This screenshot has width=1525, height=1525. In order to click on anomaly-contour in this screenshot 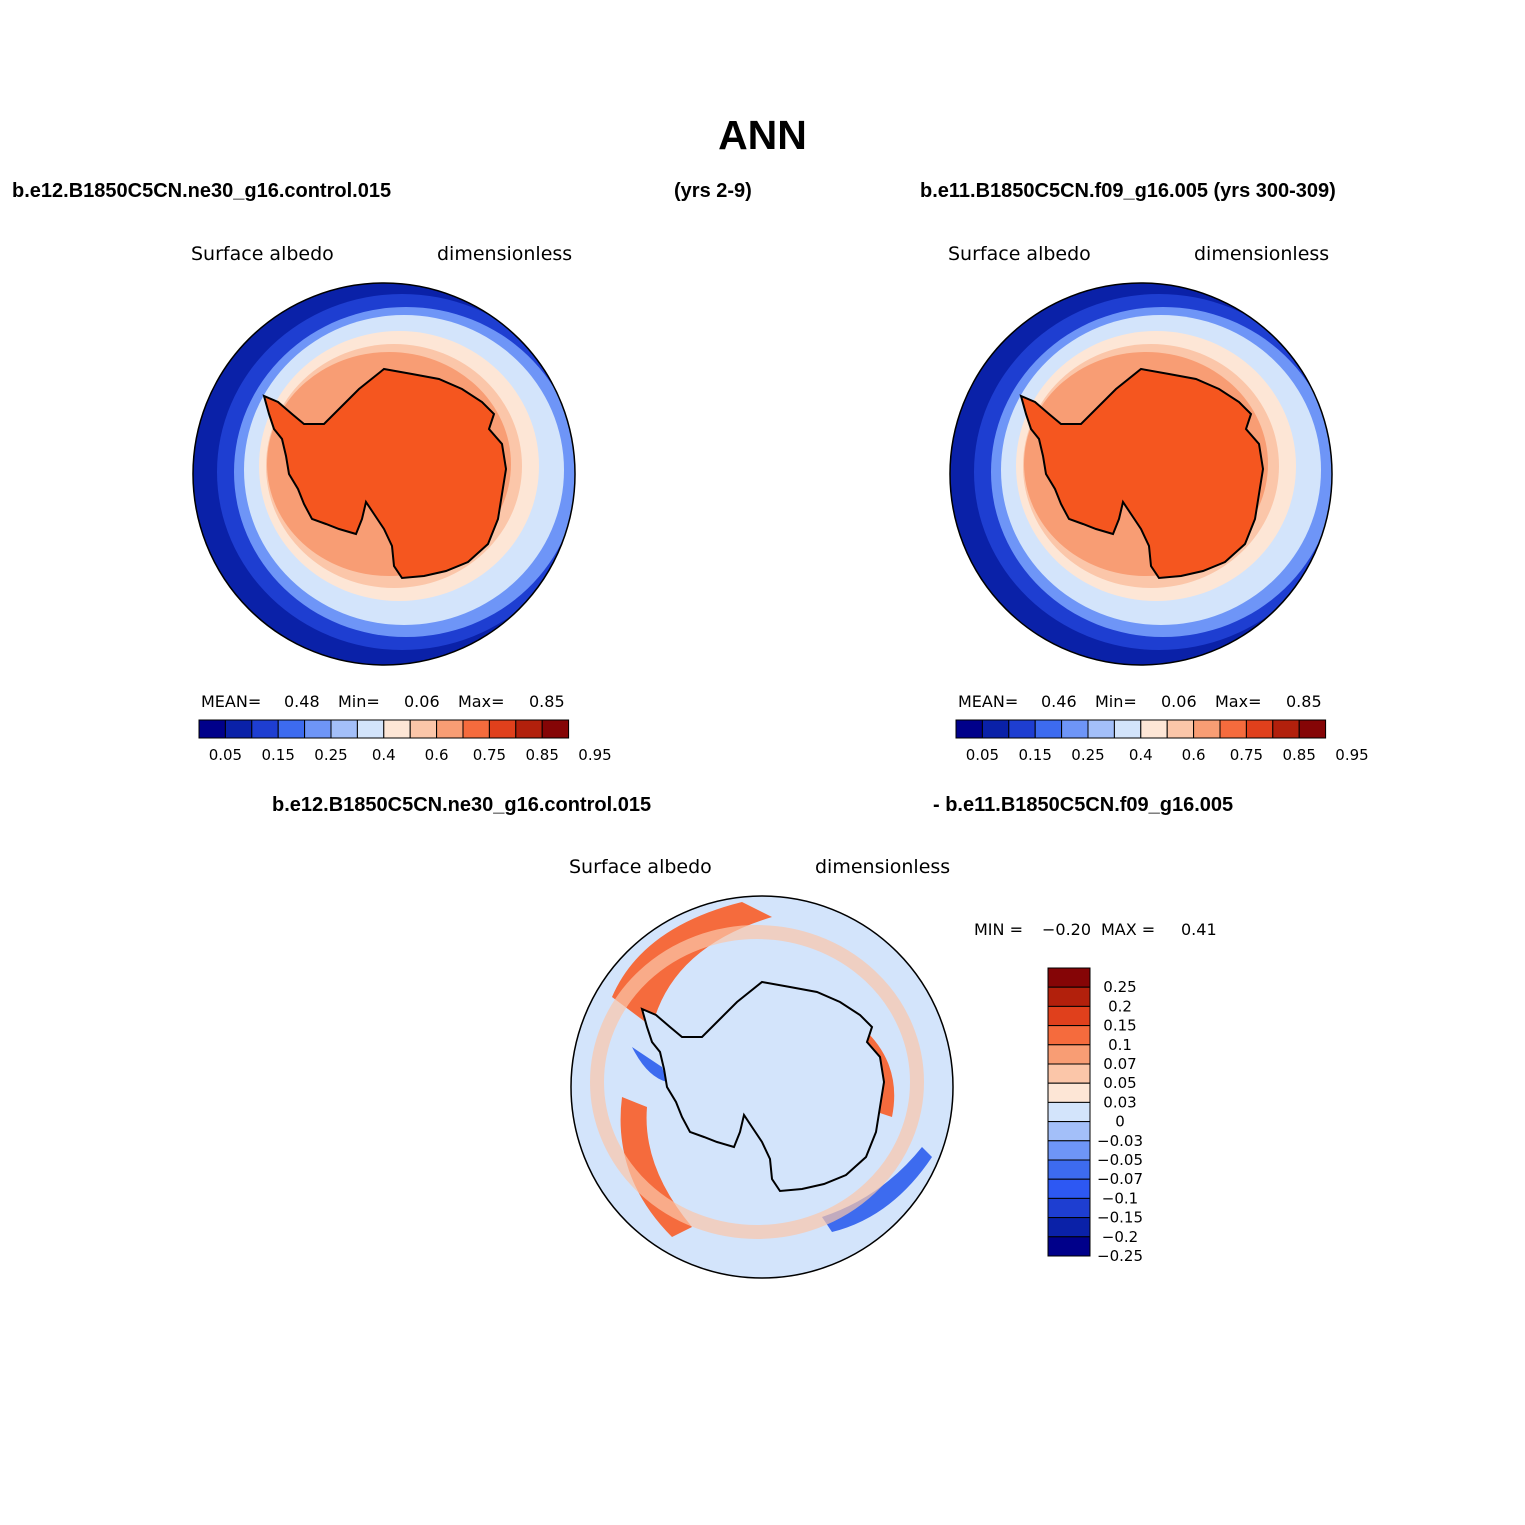, I will do `click(757, 1082)`.